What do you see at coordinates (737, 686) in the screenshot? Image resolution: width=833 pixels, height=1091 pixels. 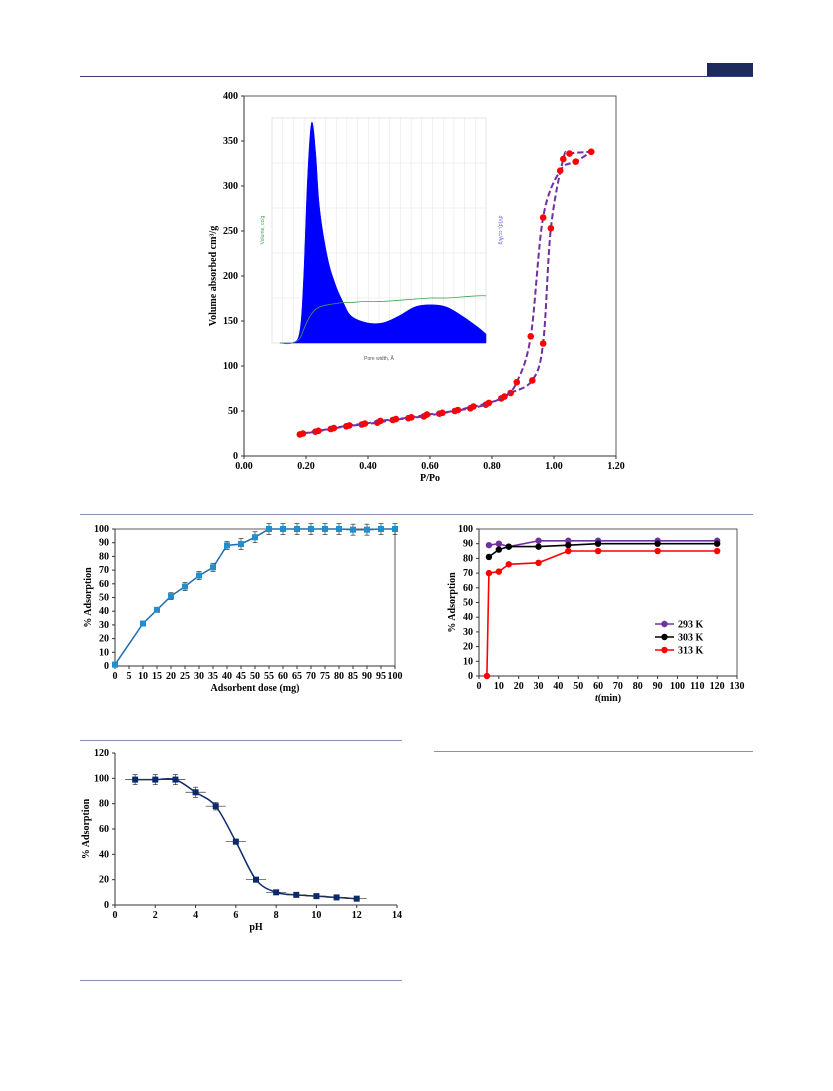 I see `x-tick-label: 130` at bounding box center [737, 686].